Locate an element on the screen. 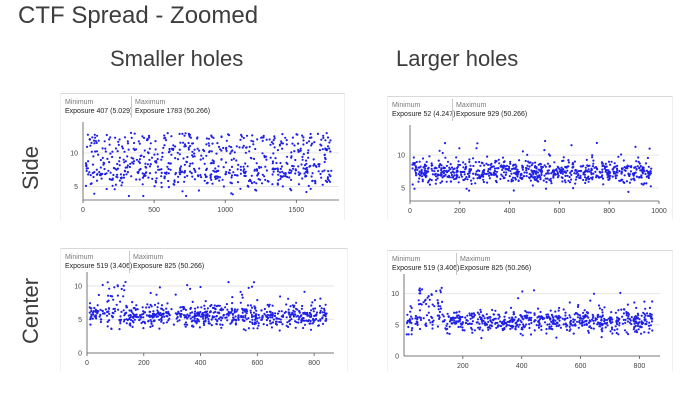 This screenshot has height=400, width=690. x-tick-label: 800 is located at coordinates (640, 366).